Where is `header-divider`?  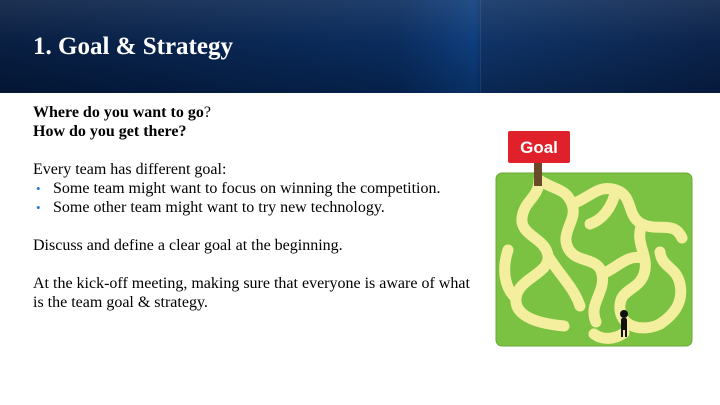 header-divider is located at coordinates (480, 46).